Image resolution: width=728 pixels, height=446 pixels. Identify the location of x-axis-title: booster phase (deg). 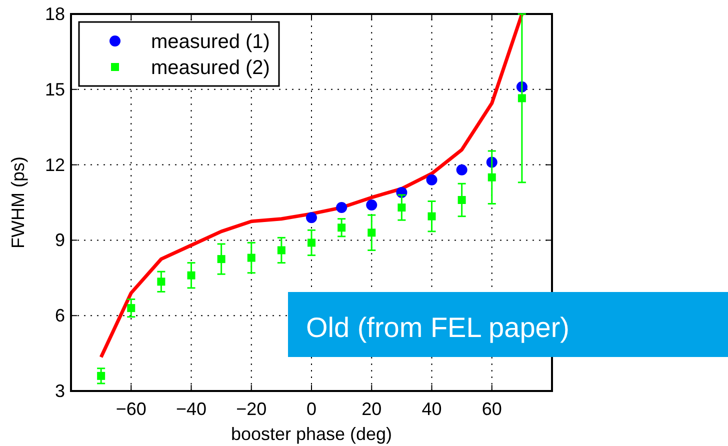
(311, 434).